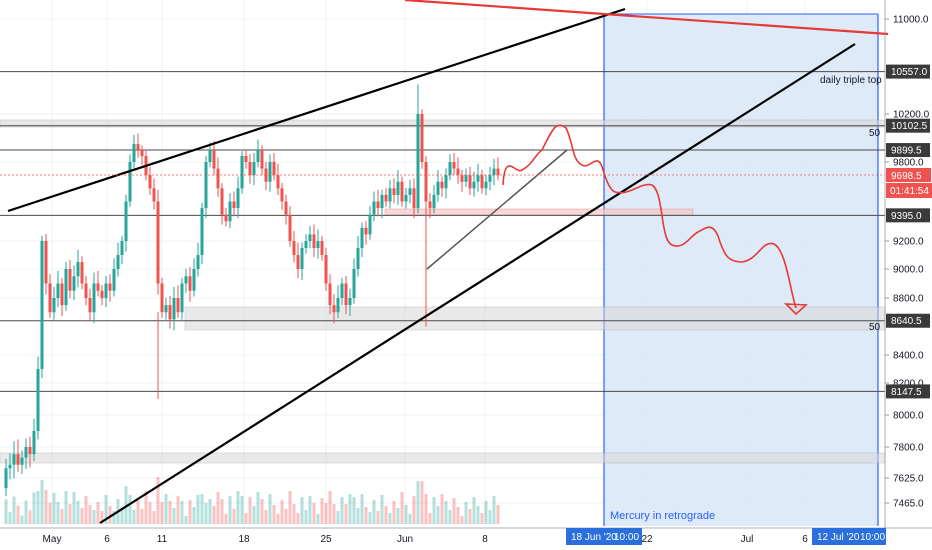 The width and height of the screenshot is (932, 550). What do you see at coordinates (849, 536) in the screenshot?
I see `range-end-badge: 12 Jul '20 10:00` at bounding box center [849, 536].